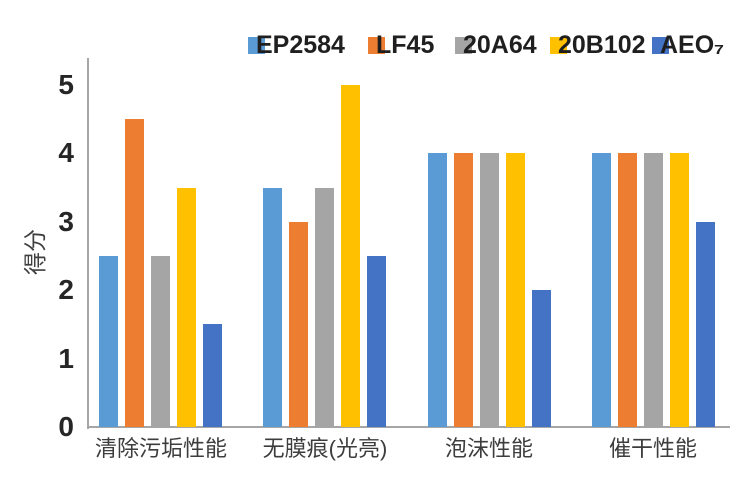 The image size is (748, 477). I want to click on bar-EP2584-泡沫性能, so click(437, 290).